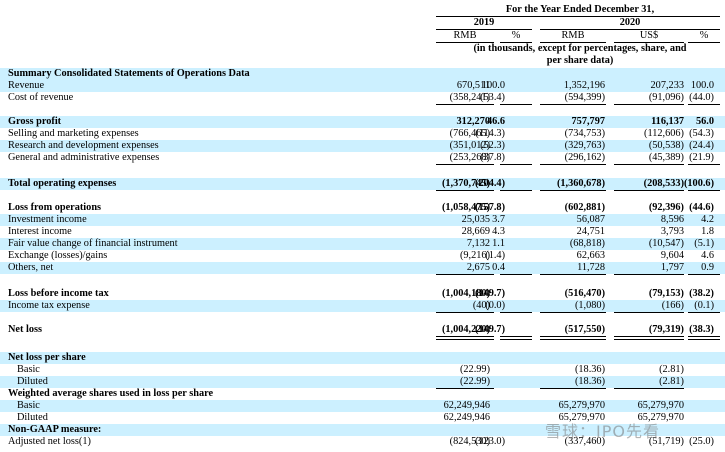 The height and width of the screenshot is (452, 725). I want to click on row-label: Basic, so click(28, 405).